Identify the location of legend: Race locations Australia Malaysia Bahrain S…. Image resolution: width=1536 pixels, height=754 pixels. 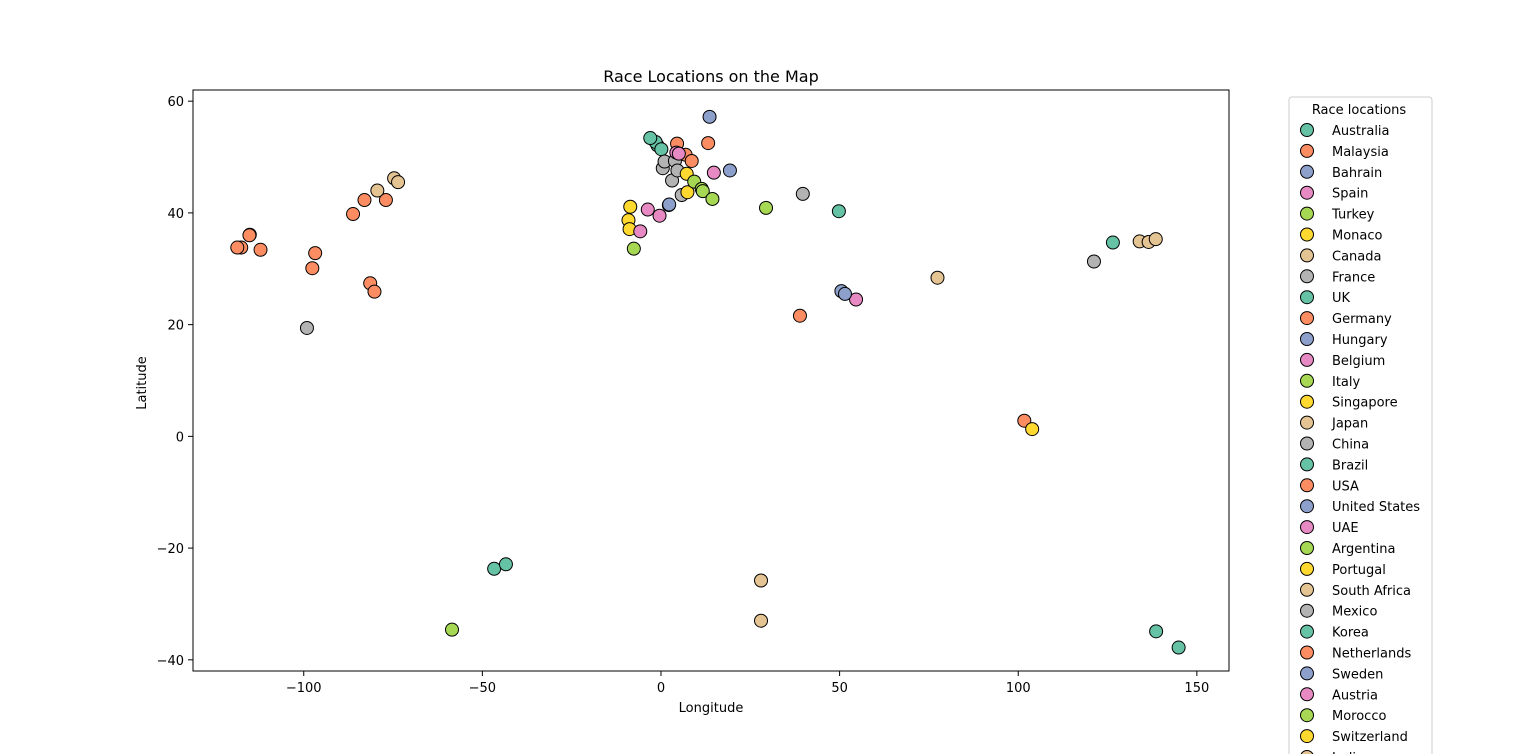
(1360, 425).